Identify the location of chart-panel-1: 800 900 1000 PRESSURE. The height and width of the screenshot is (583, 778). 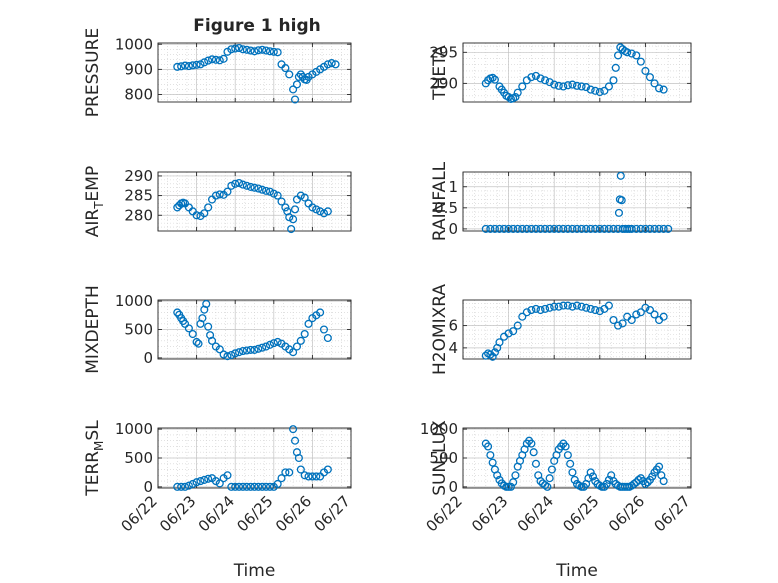
(217, 72).